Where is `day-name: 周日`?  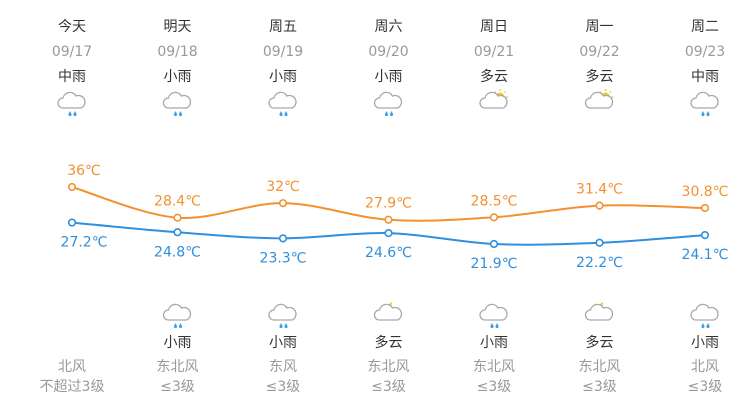
day-name: 周日 is located at coordinates (494, 27).